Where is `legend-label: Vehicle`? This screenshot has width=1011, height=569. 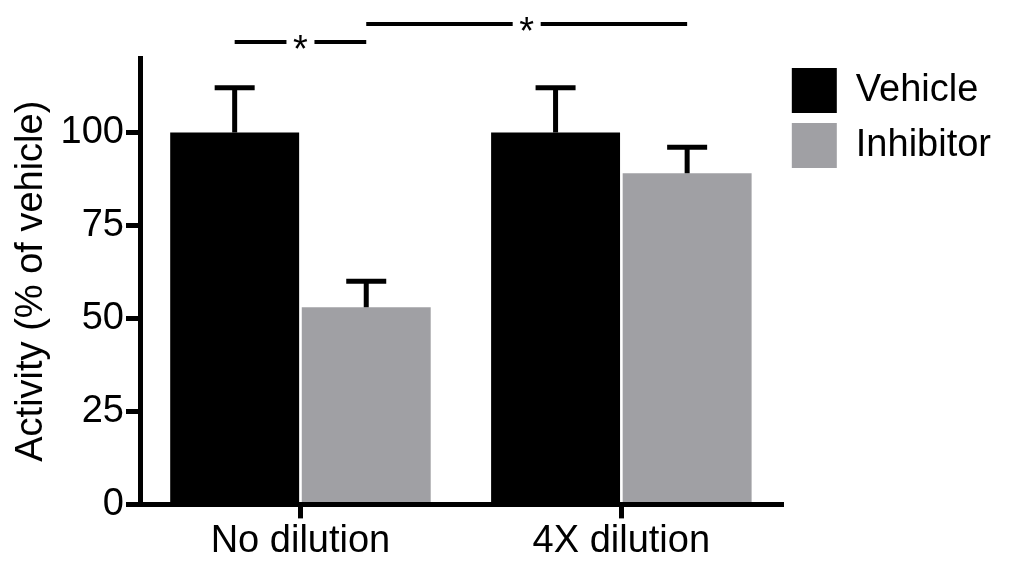 legend-label: Vehicle is located at coordinates (917, 87).